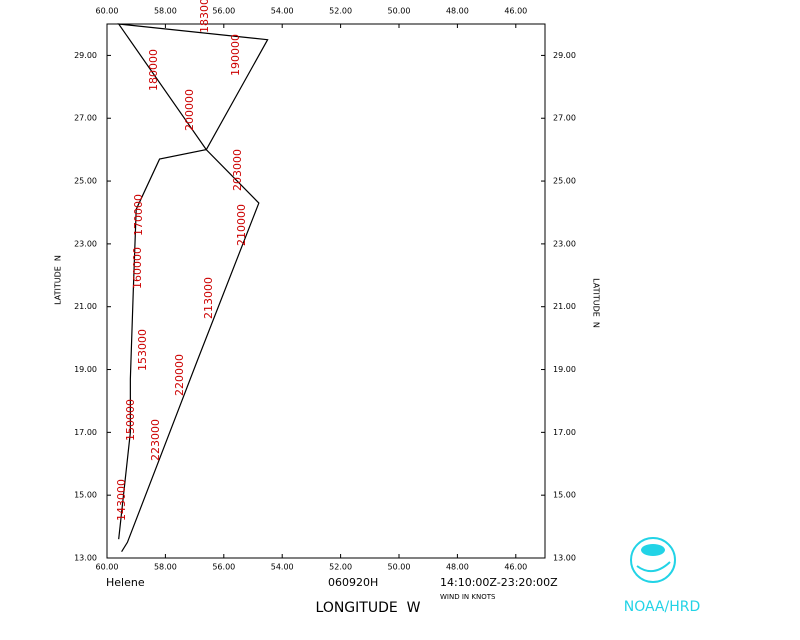  I want to click on y-tick-label: 25.00, so click(85, 181).